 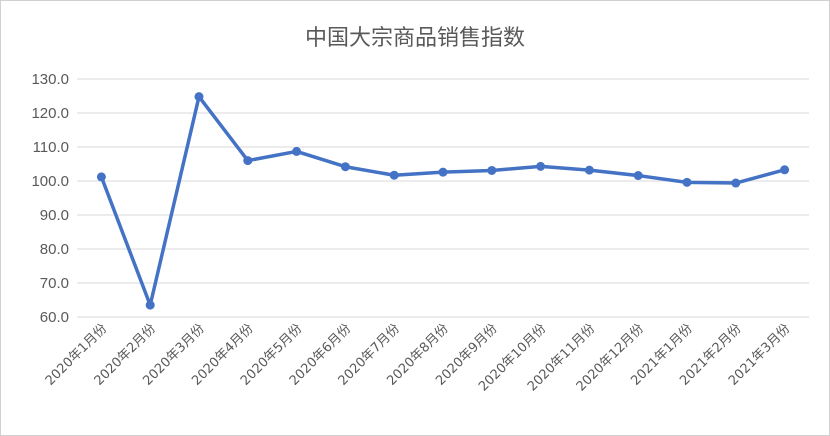 I want to click on y-tick-label: 130.0, so click(x=50, y=79).